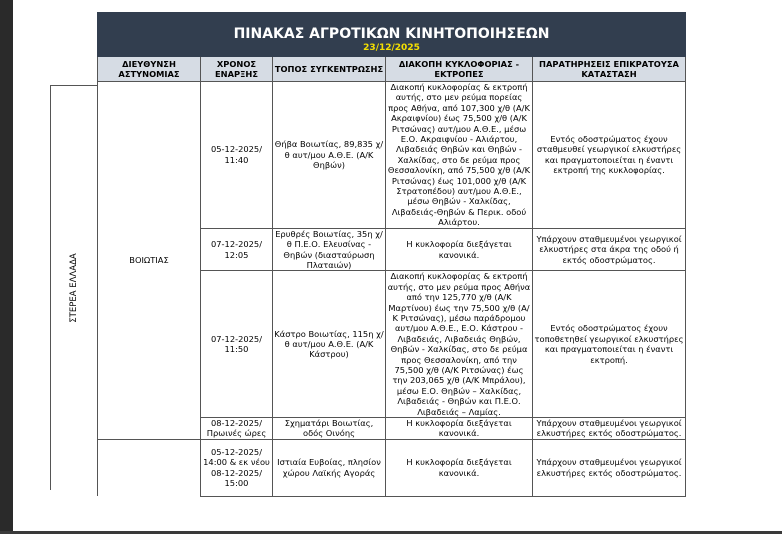  What do you see at coordinates (236, 344) in the screenshot?
I see `time-cell: 07-12-2025/ 11:50` at bounding box center [236, 344].